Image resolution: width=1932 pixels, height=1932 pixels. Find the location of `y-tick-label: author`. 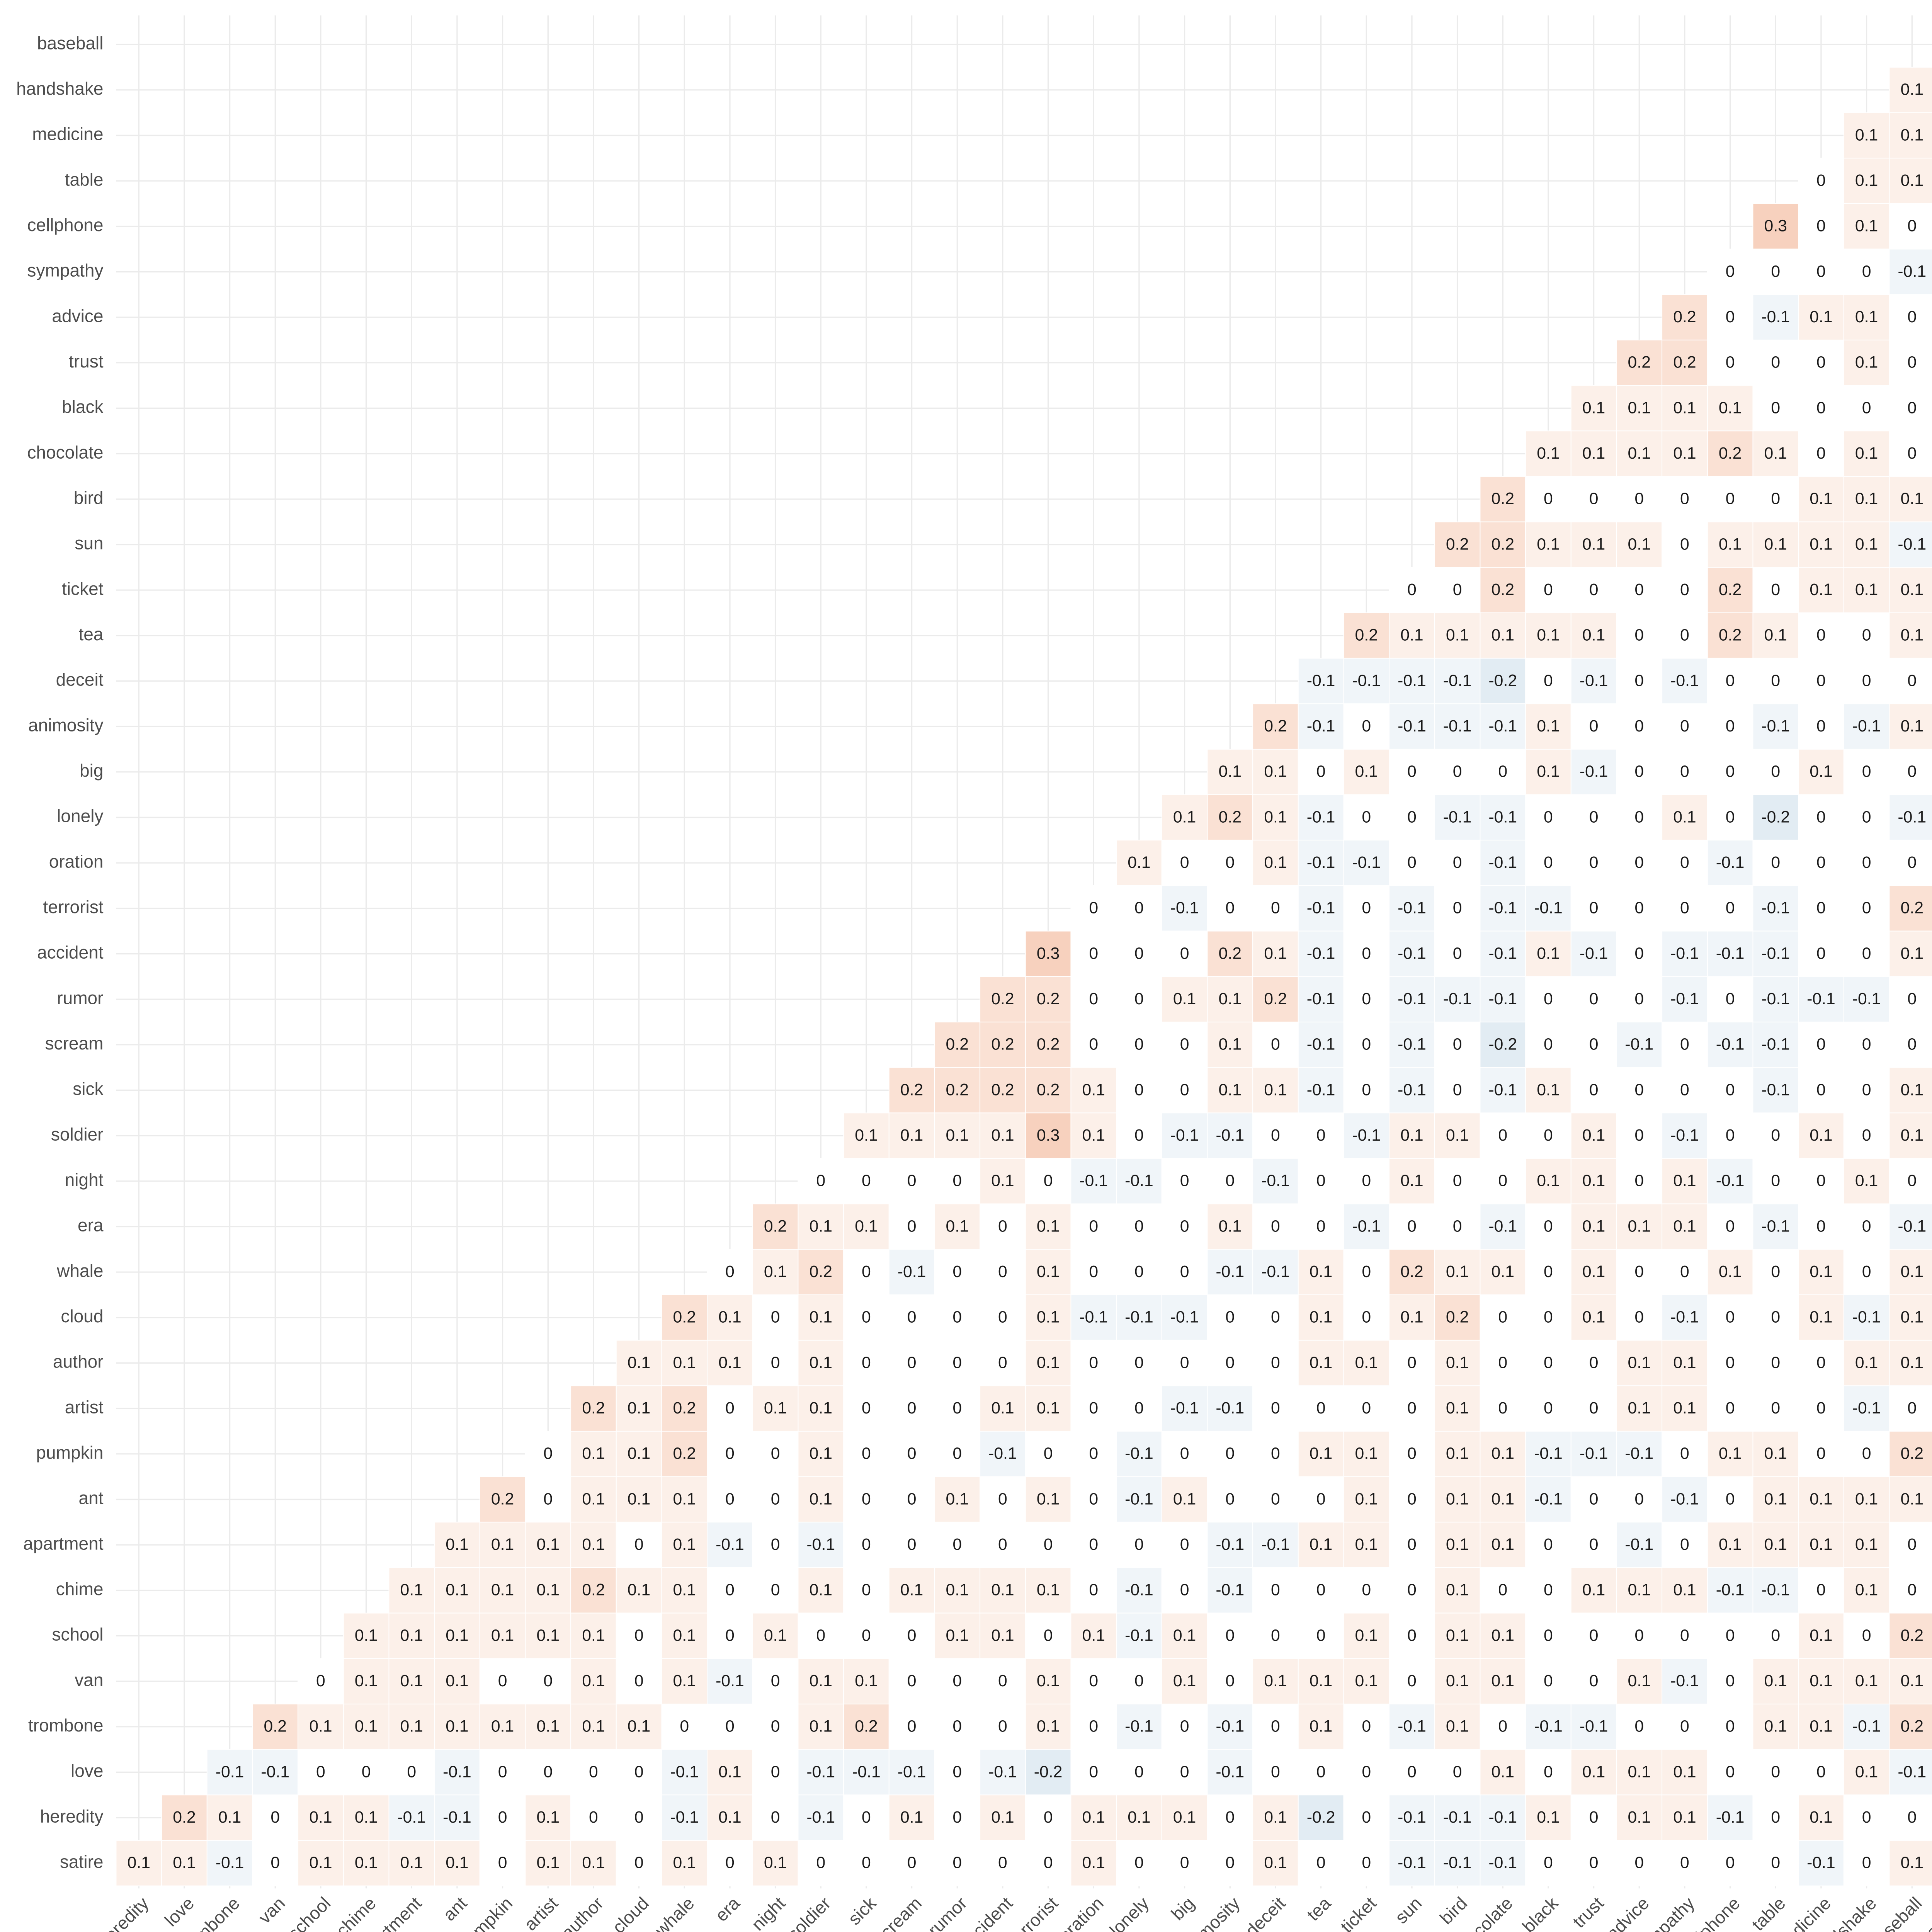

y-tick-label: author is located at coordinates (78, 1362).